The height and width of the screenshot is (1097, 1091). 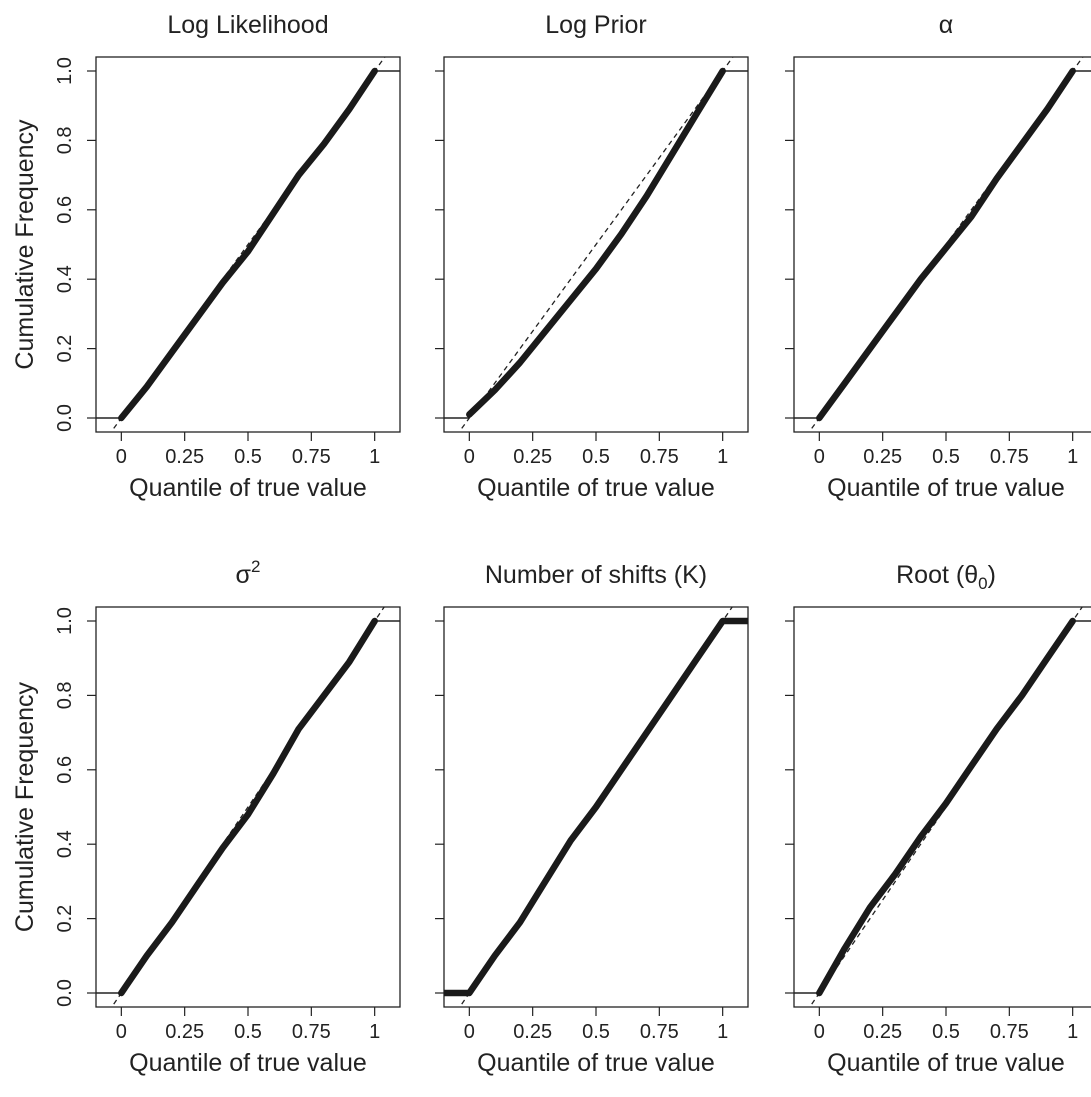 I want to click on panel-title: Log Prior, so click(x=595, y=25).